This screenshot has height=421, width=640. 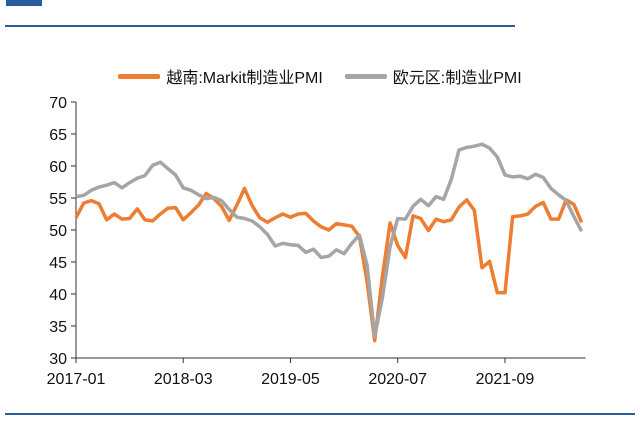 I want to click on figure-label-box, so click(x=24, y=3).